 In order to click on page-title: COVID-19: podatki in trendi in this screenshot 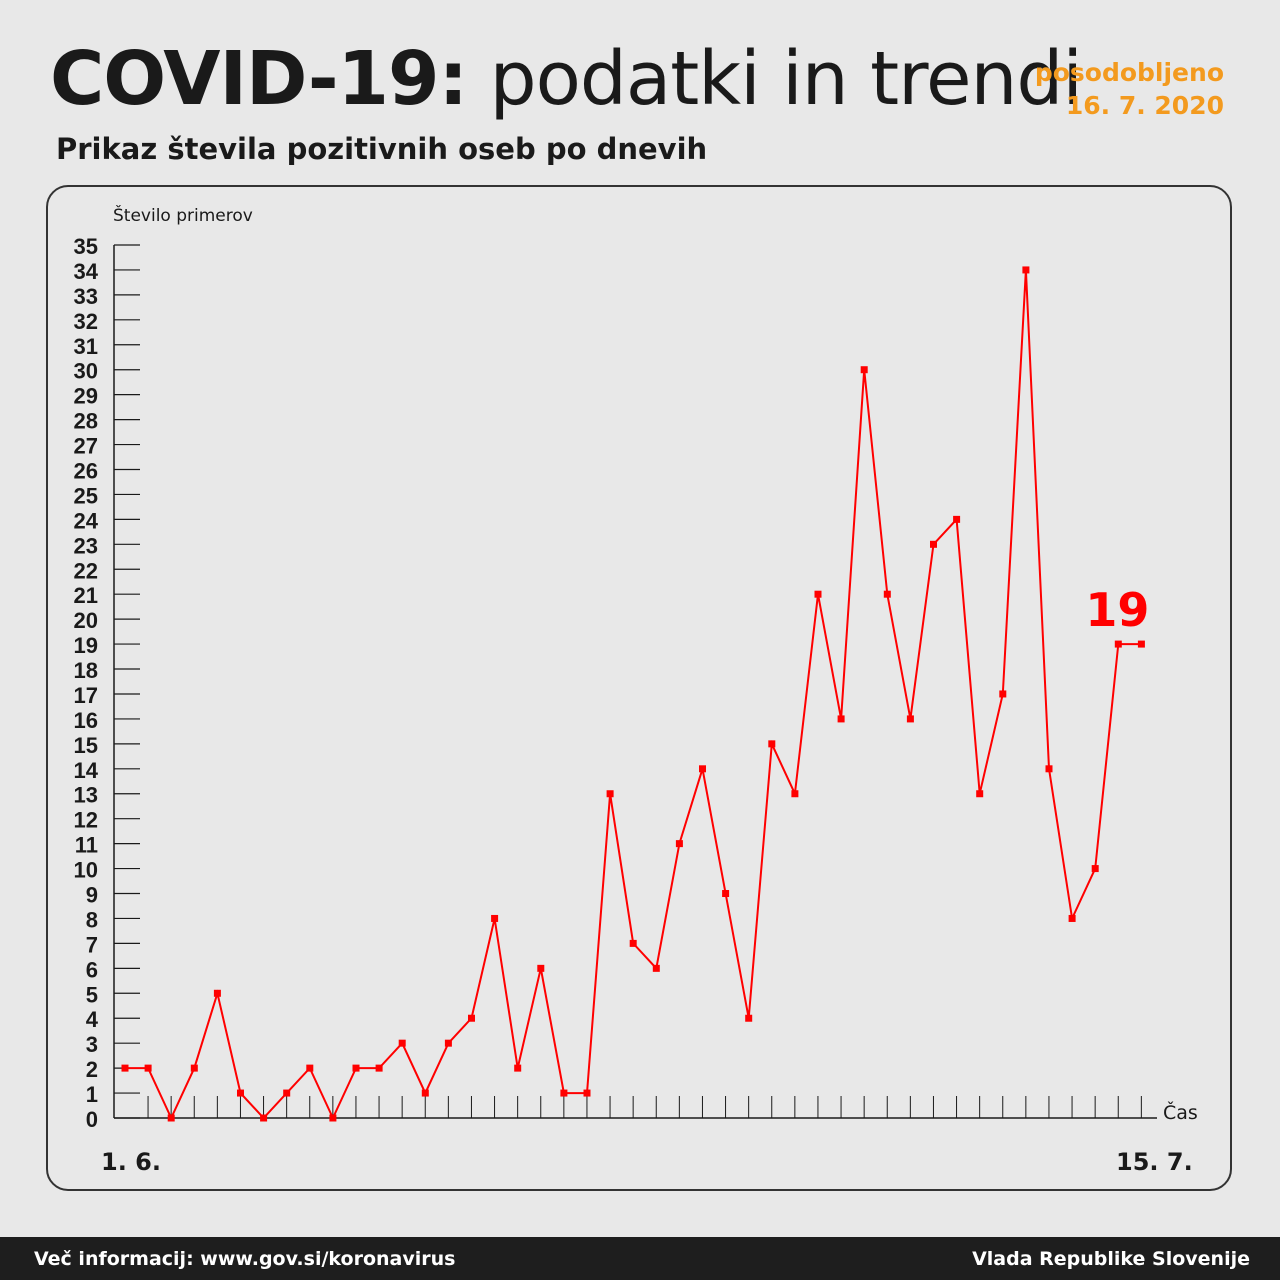, I will do `click(566, 79)`.